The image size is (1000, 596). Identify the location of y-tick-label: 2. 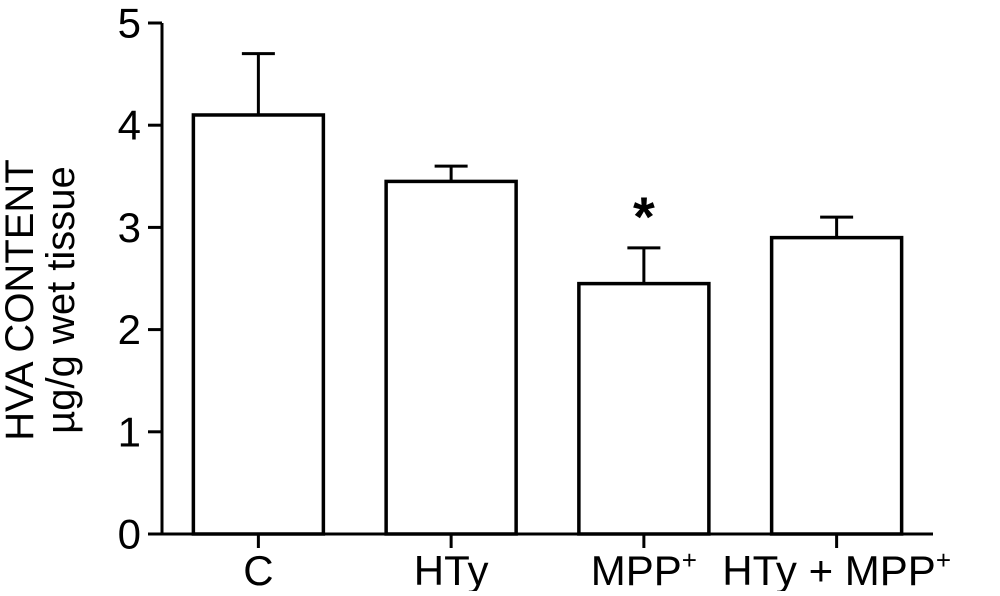
(129, 329).